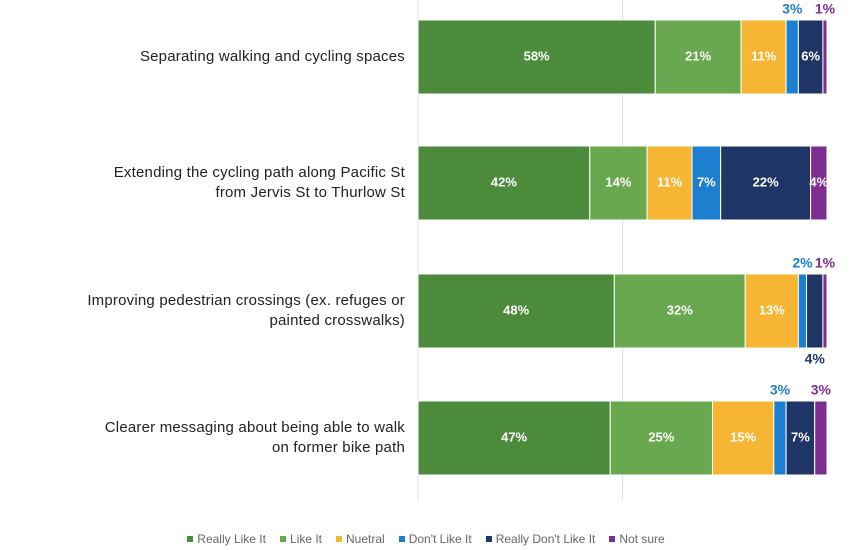 This screenshot has width=852, height=550. What do you see at coordinates (504, 181) in the screenshot?
I see `data-label: 42%` at bounding box center [504, 181].